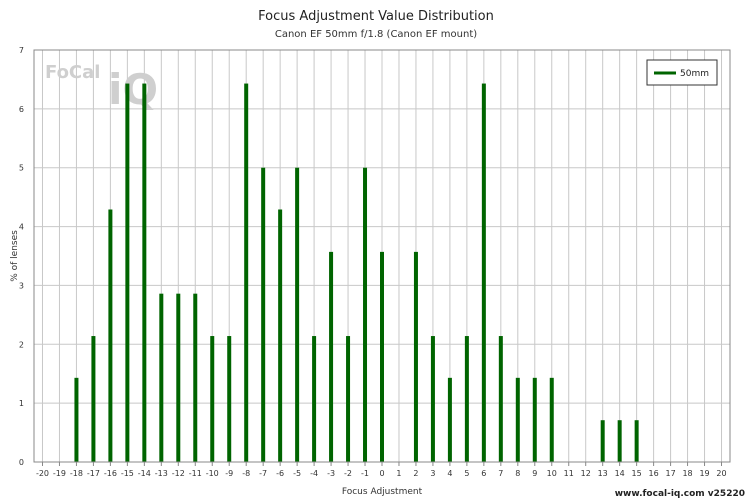 The width and height of the screenshot is (750, 500). Describe the element at coordinates (21, 109) in the screenshot. I see `y-tick-label: 6` at that location.